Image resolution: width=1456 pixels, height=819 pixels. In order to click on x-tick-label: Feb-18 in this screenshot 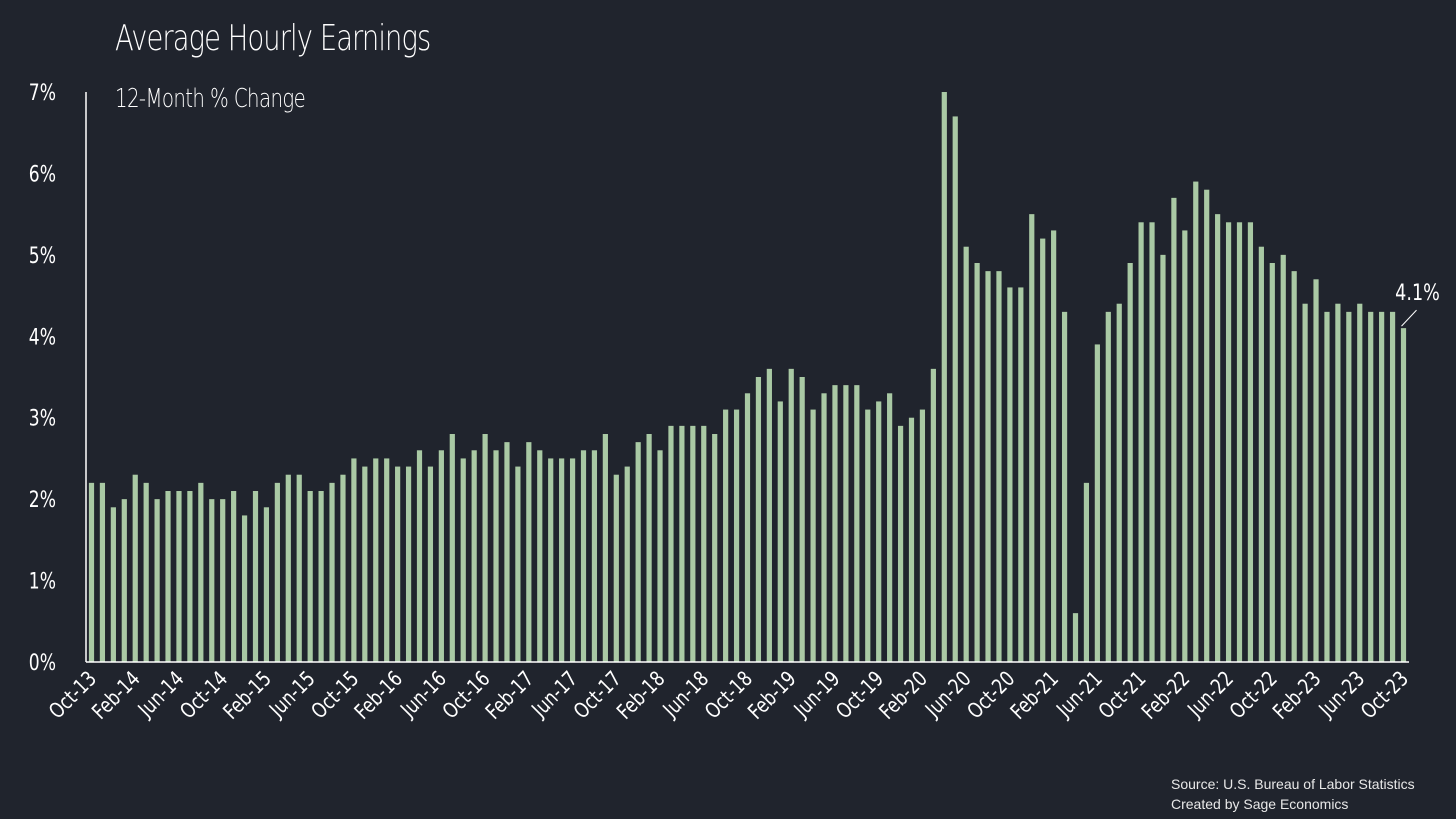, I will do `click(641, 696)`.